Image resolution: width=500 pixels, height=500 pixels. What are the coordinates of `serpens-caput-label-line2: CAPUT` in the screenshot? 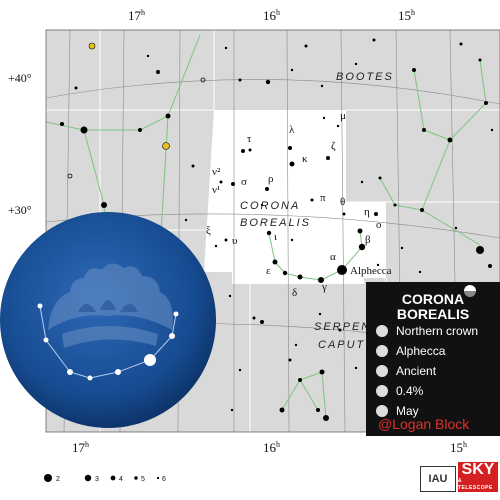 It's located at (341, 345).